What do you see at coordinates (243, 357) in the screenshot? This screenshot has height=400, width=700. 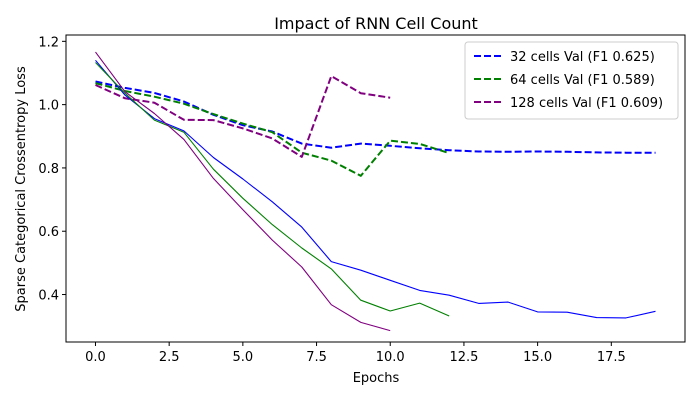 I see `x-tick-label: 5.0` at bounding box center [243, 357].